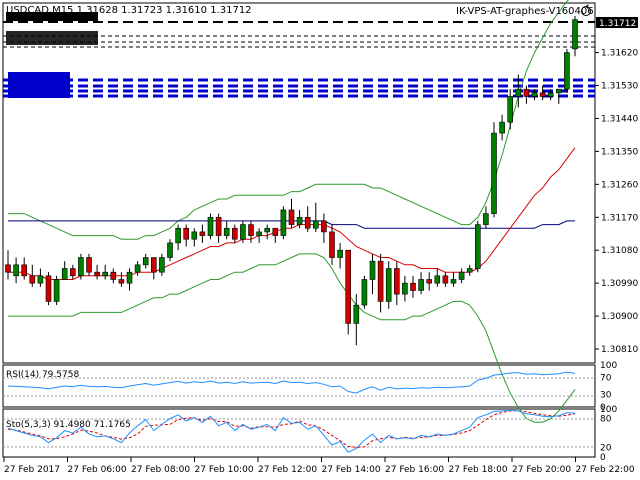  Describe the element at coordinates (68, 425) in the screenshot. I see `stoch-label: Sto(5,3,3) 91.4980 71.1765` at that location.